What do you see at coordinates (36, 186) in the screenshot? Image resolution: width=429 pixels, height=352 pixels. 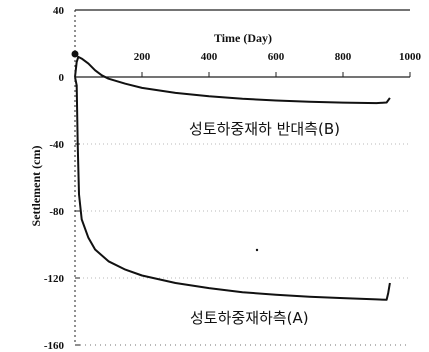 I see `y-axis-title: Settlement (cm)` at bounding box center [36, 186].